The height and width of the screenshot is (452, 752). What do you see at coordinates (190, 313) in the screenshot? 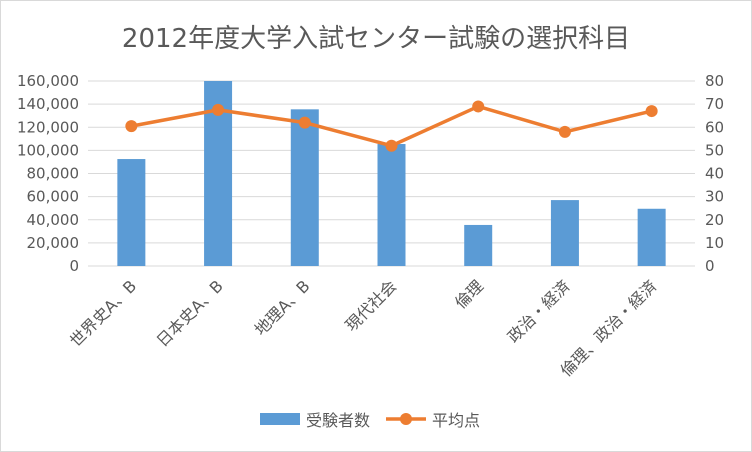
I see `x-category-label: 日本史A、B` at bounding box center [190, 313].